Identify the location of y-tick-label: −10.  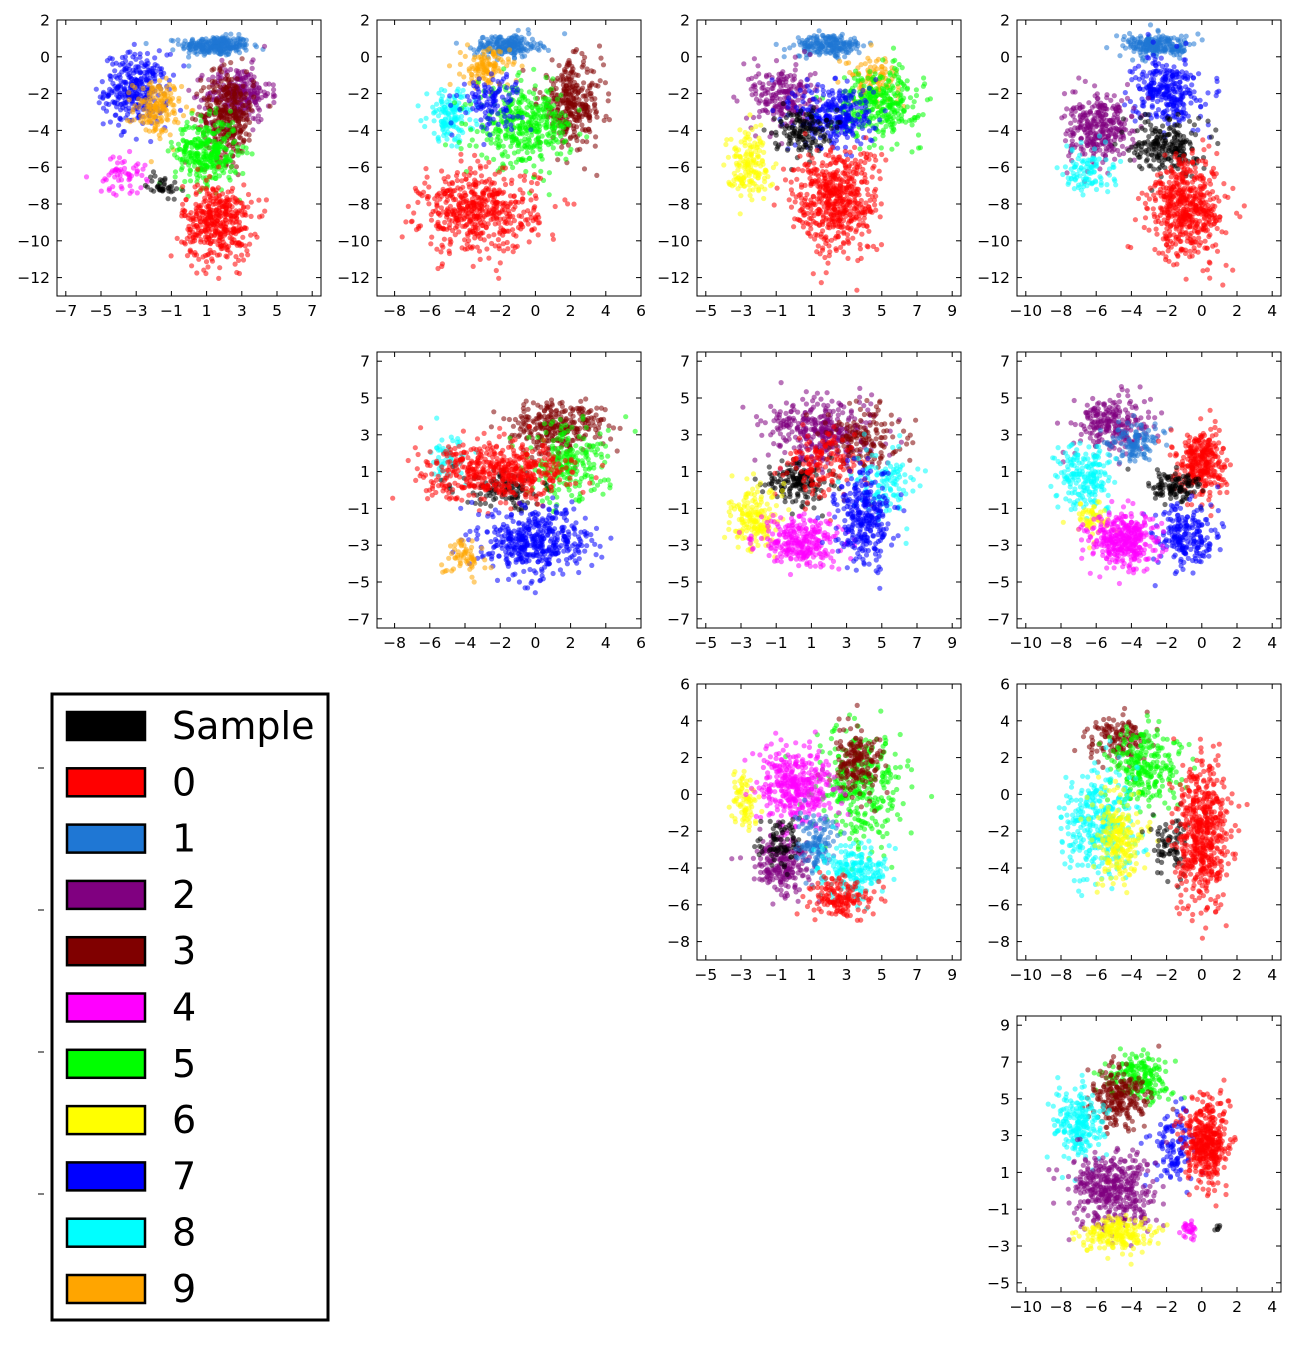
(33, 241).